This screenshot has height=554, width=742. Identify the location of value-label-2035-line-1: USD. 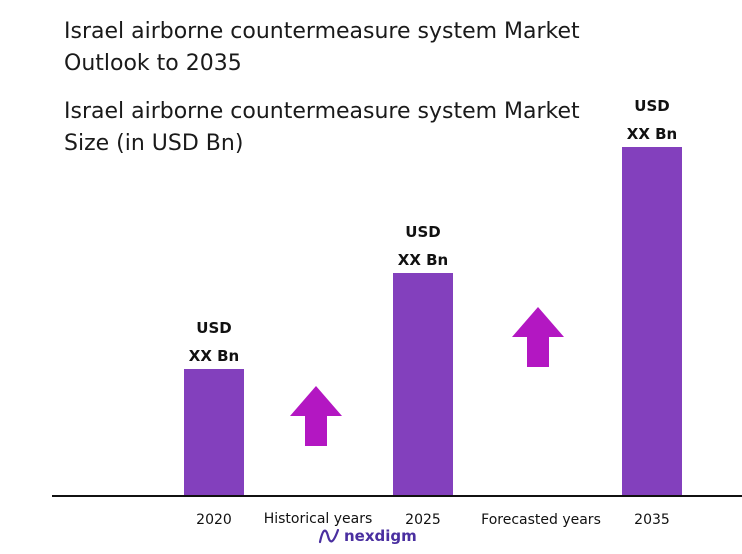
(651, 106).